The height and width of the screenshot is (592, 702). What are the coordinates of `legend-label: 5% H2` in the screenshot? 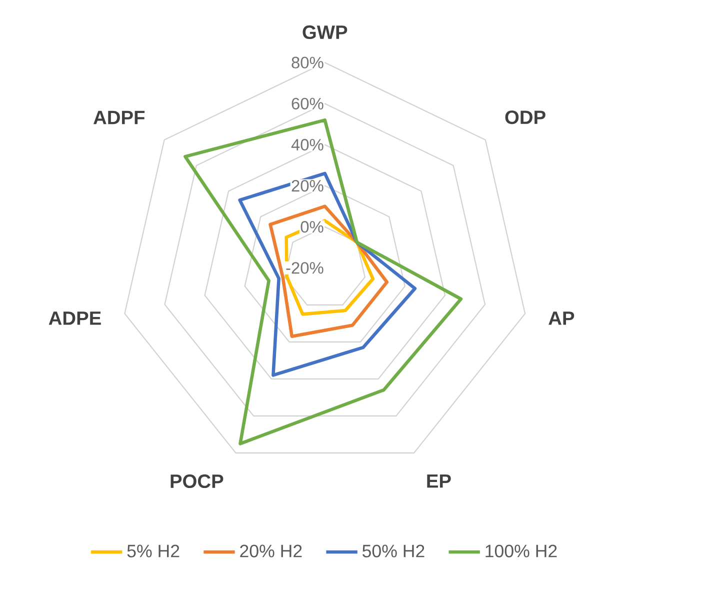 It's located at (153, 551).